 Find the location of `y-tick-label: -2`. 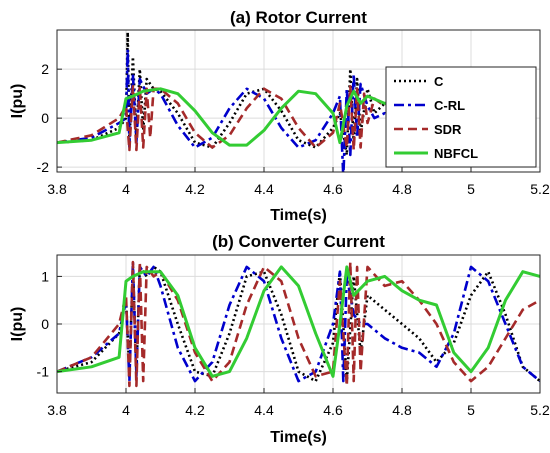

y-tick-label: -2 is located at coordinates (43, 167).